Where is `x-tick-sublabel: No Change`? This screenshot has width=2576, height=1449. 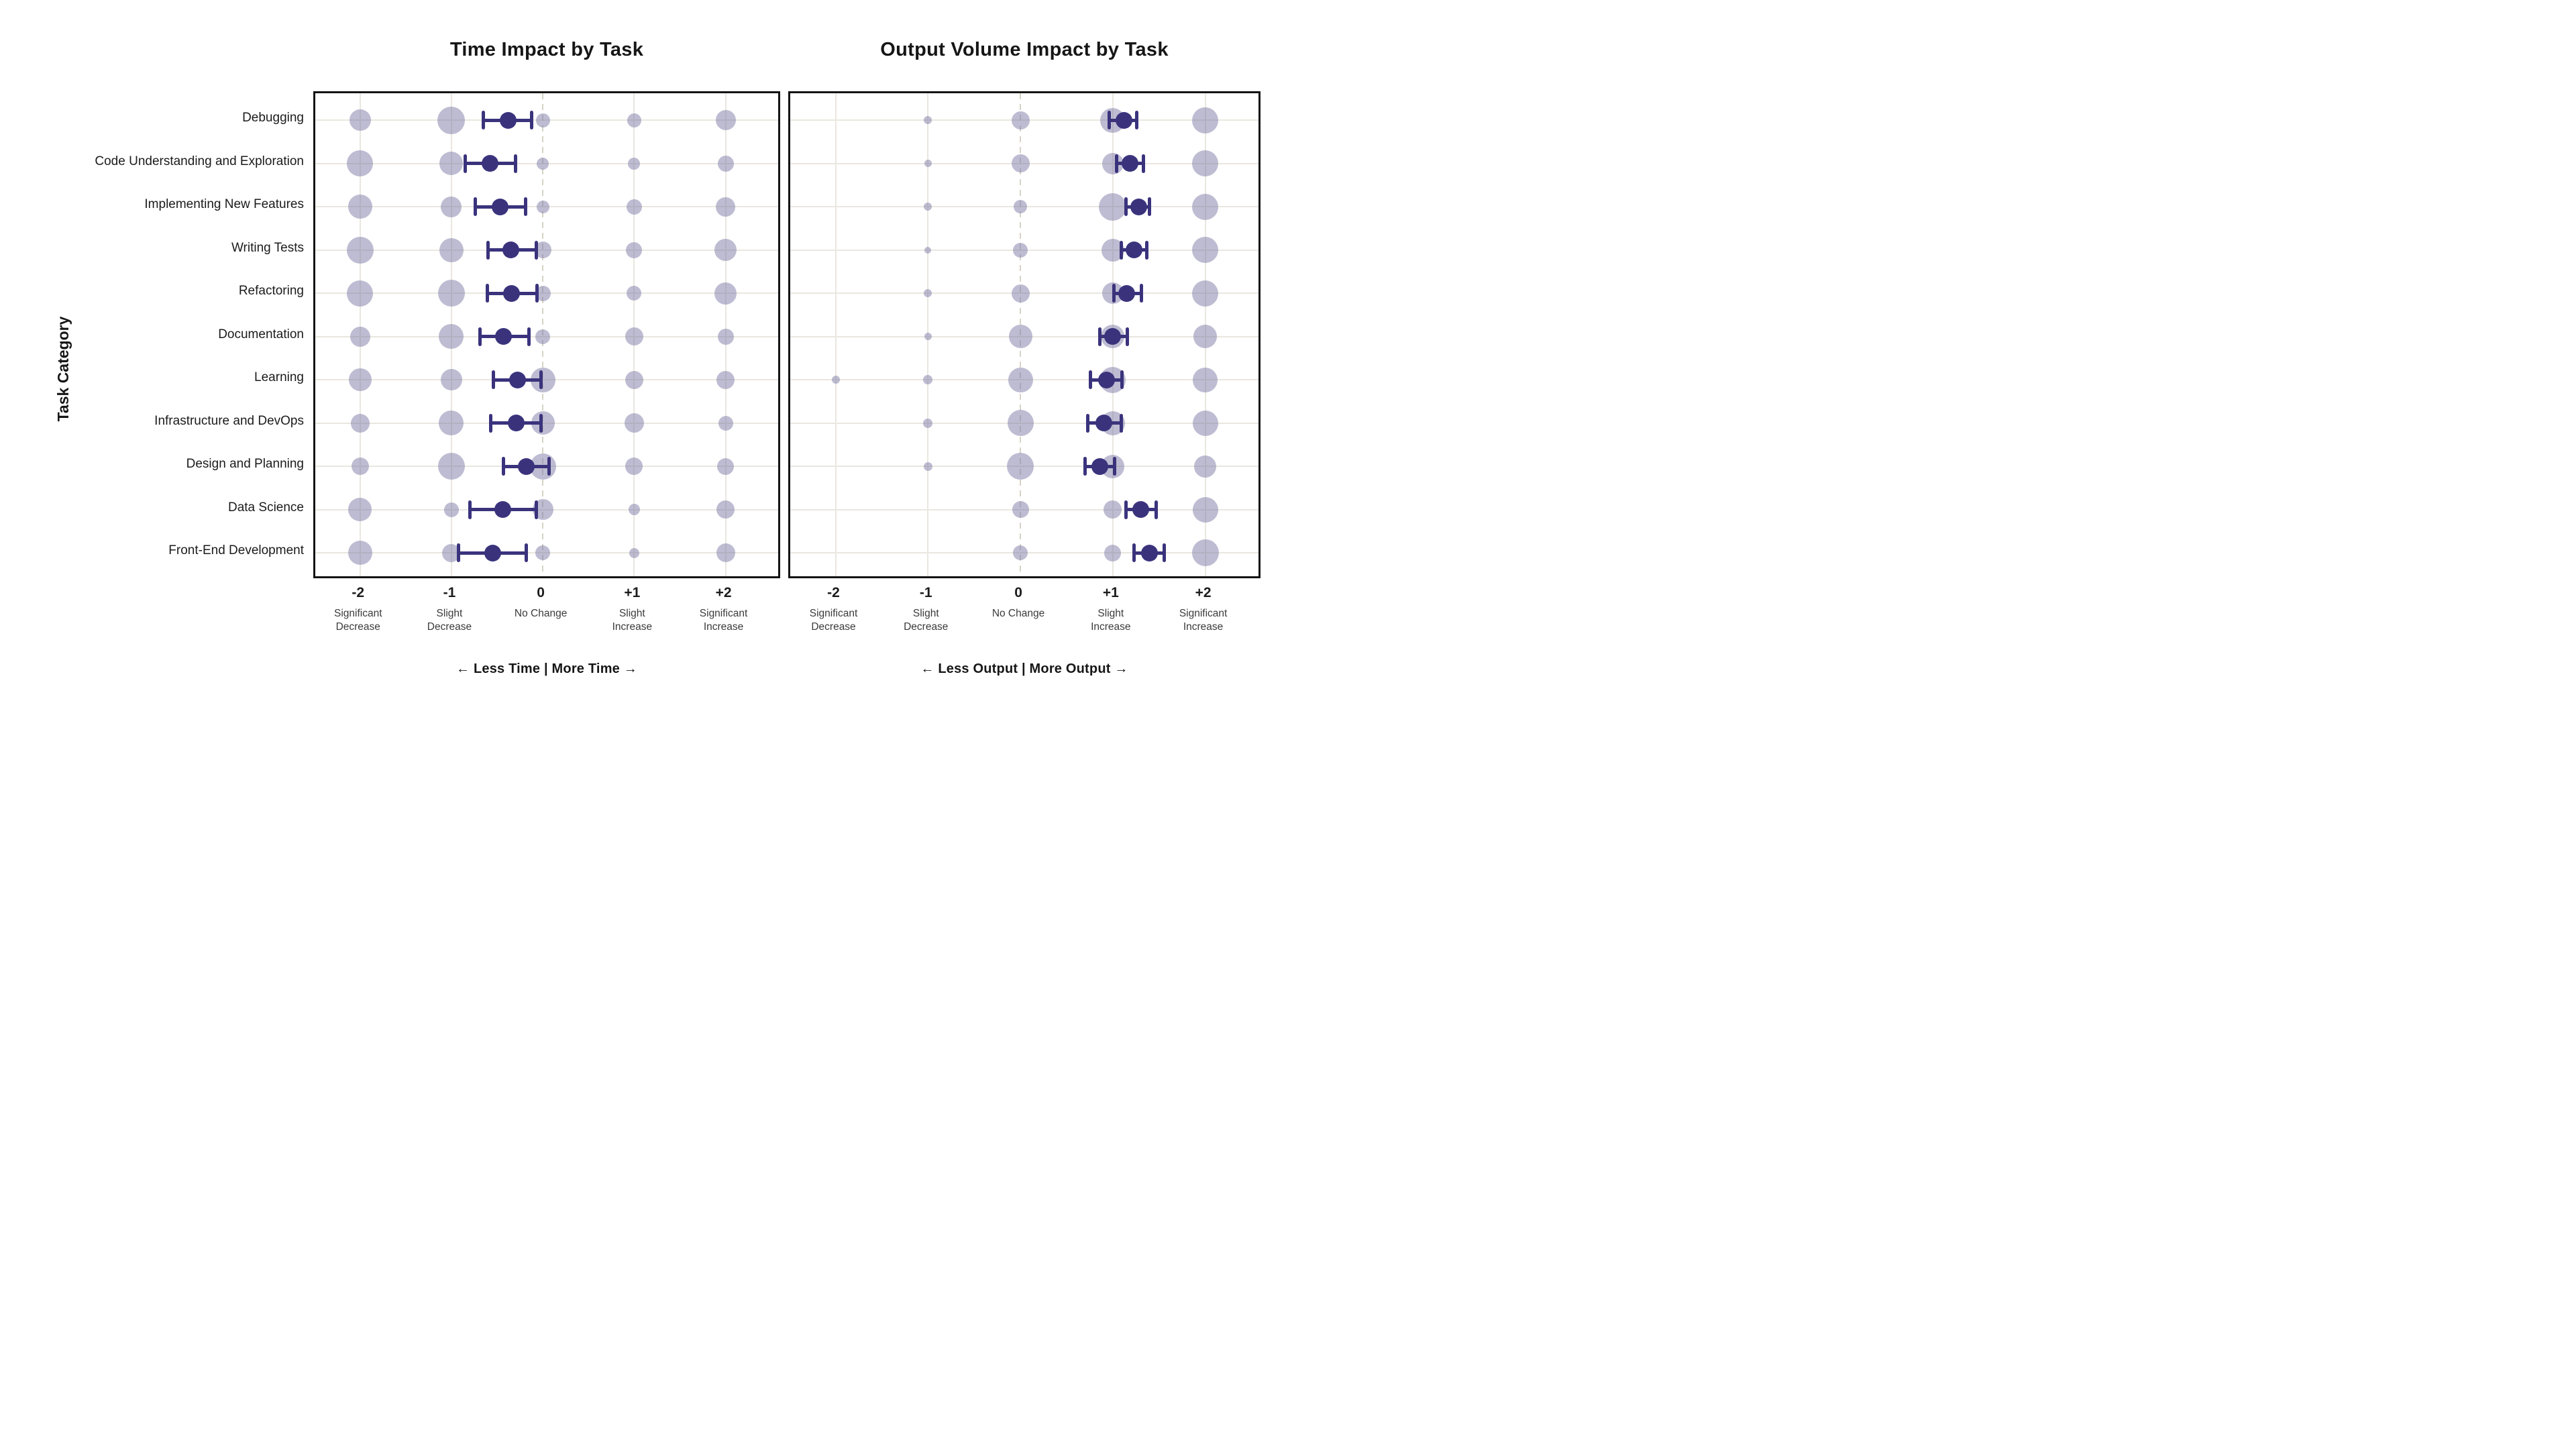
x-tick-sublabel: No Change is located at coordinates (1018, 613).